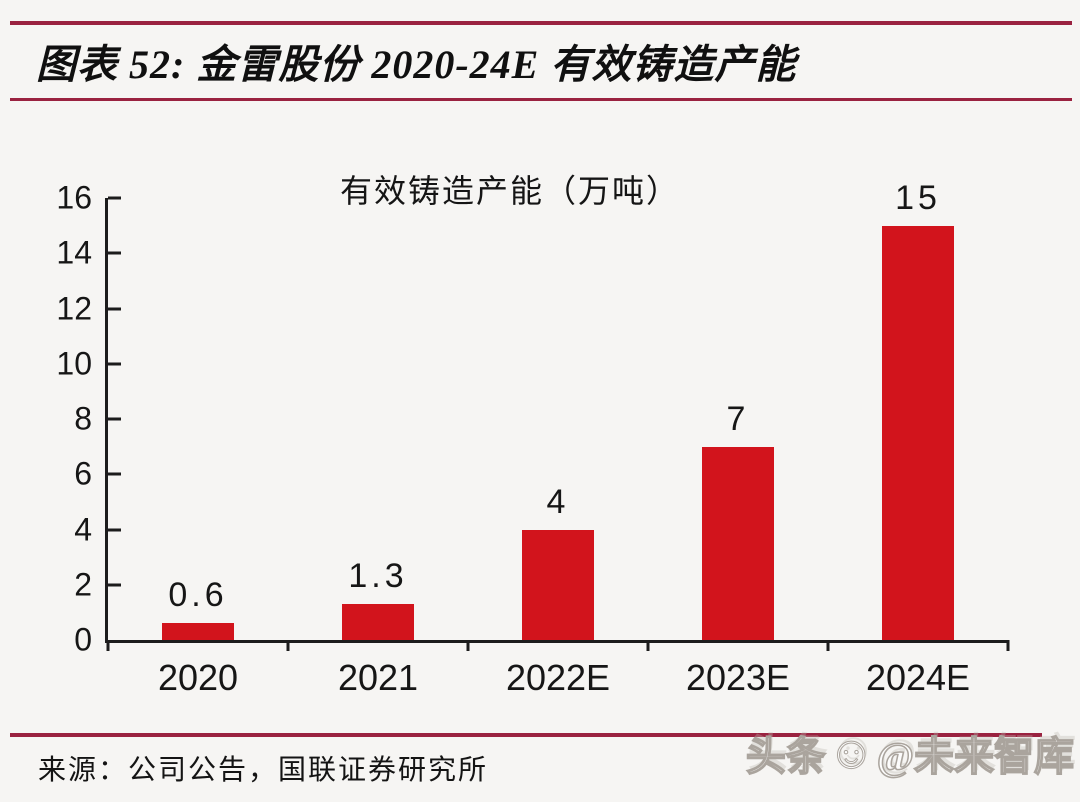 This screenshot has width=1080, height=802. Describe the element at coordinates (378, 448) in the screenshot. I see `bar-slot: 1.3 2021` at that location.